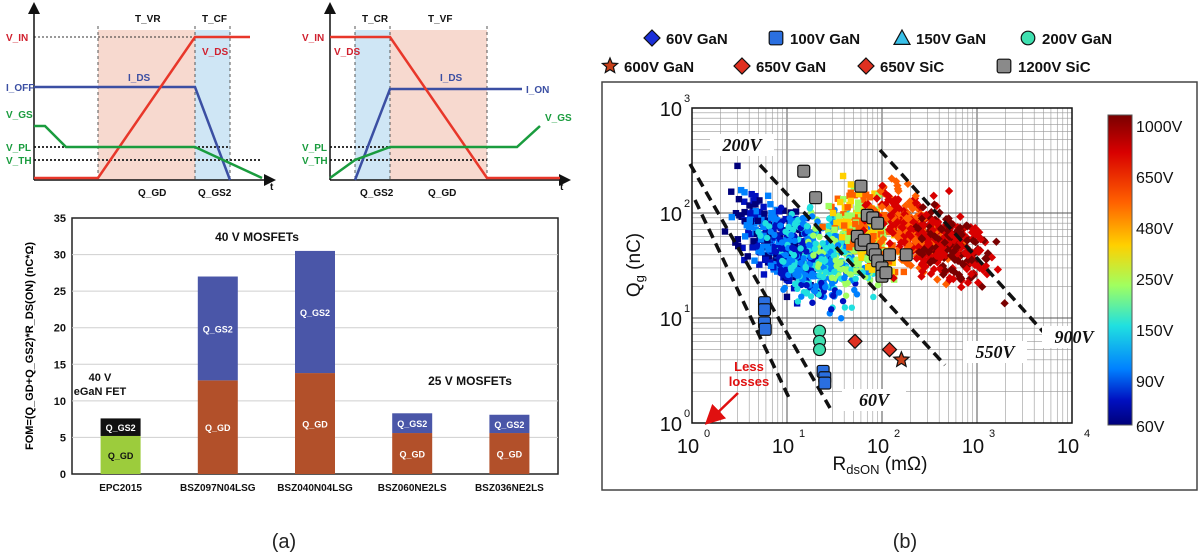 Image resolution: width=1203 pixels, height=557 pixels. Describe the element at coordinates (100, 378) in the screenshot. I see `annot-40v: 40 V` at that location.